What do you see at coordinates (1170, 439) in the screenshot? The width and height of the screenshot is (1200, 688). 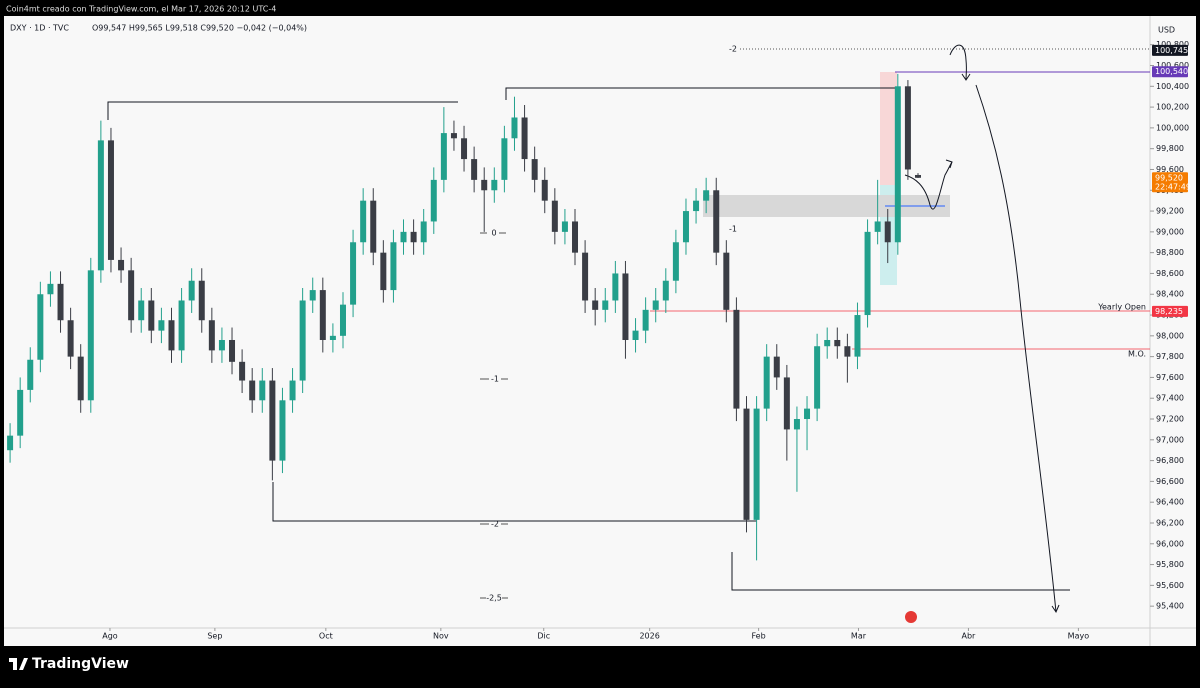 I see `y-tick-label: 97,000` at bounding box center [1170, 439].